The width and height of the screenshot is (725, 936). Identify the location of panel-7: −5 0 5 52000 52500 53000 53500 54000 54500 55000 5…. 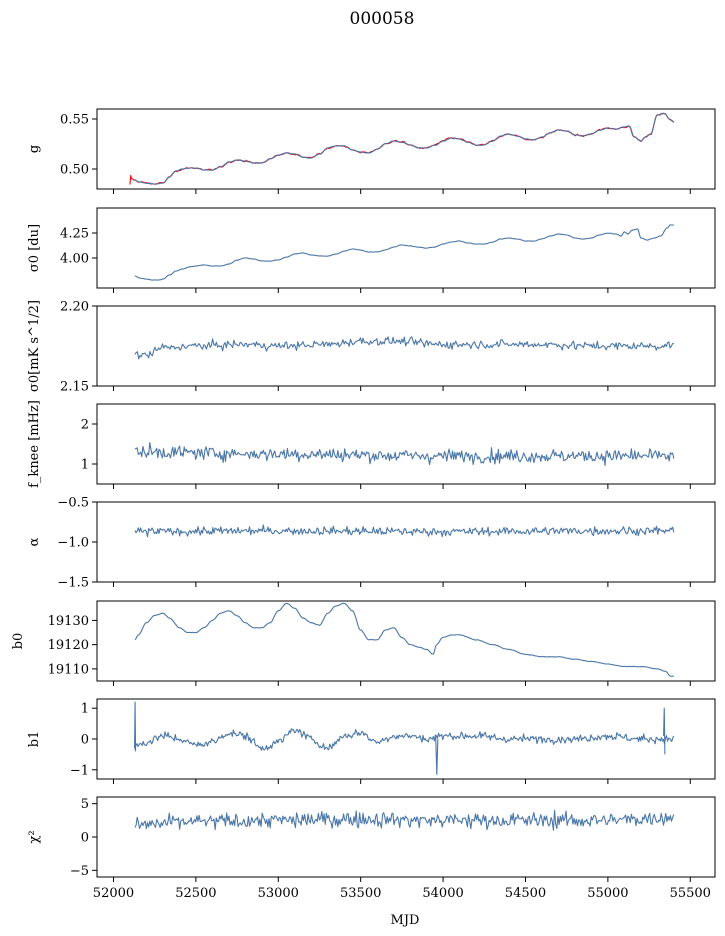
(371, 848).